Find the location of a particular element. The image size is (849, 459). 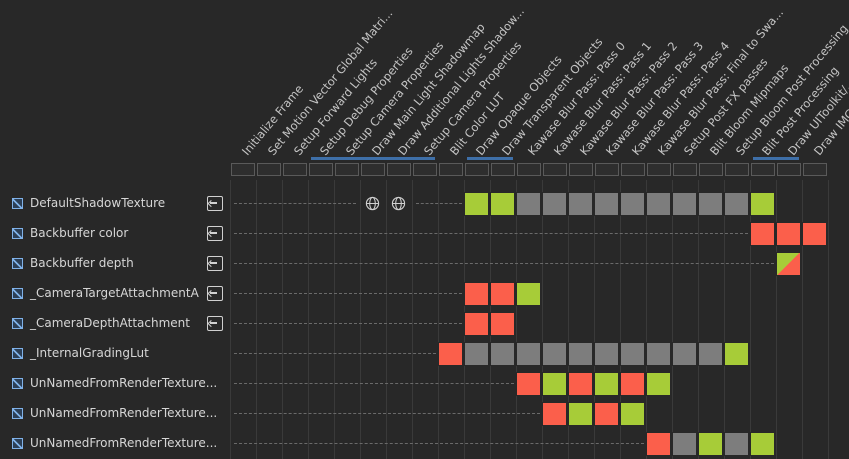

resource-access-cell-rw is located at coordinates (788, 264).